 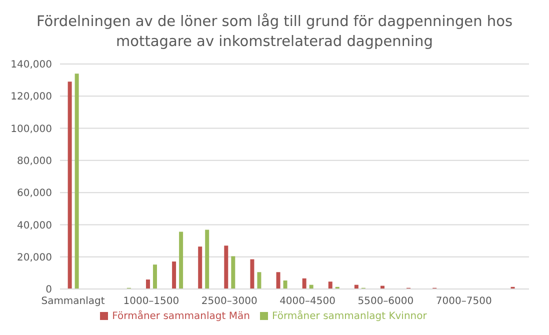 What do you see at coordinates (464, 302) in the screenshot?
I see `x-tick-label: 7000–7500` at bounding box center [464, 302].